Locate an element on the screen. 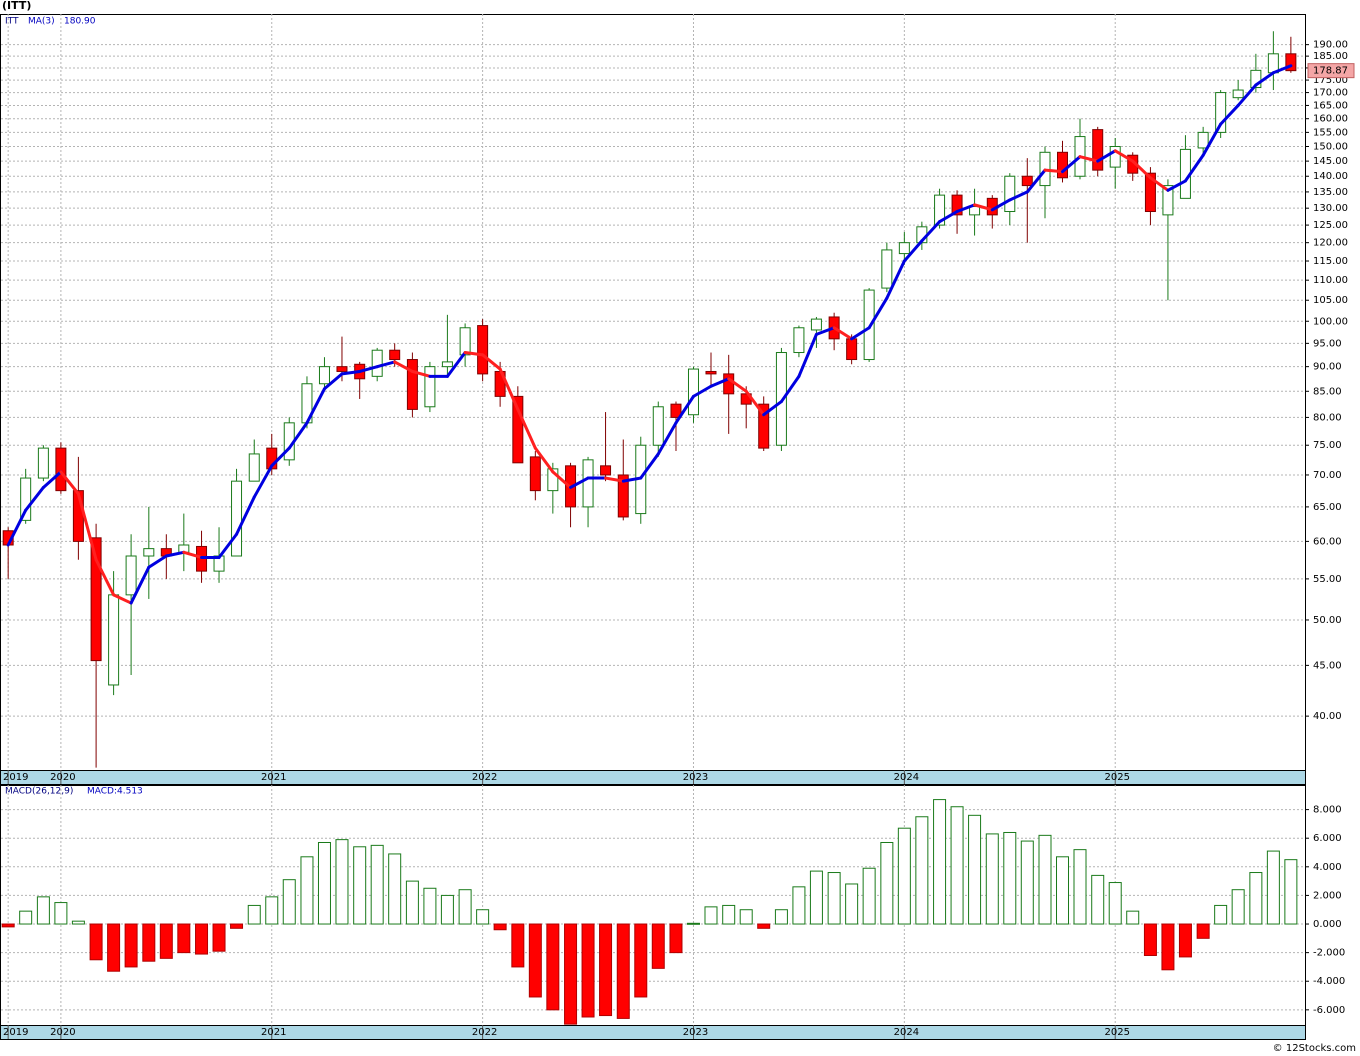 This screenshot has width=1360, height=1056. y-tick-label: 150.00 is located at coordinates (1330, 147).